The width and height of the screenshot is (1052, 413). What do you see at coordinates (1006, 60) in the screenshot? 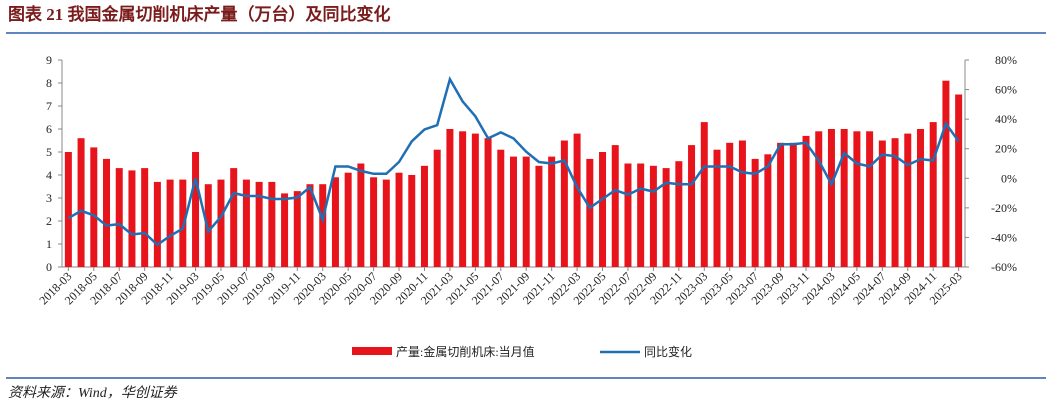
I see `y2-tick-label: 80%` at bounding box center [1006, 60].